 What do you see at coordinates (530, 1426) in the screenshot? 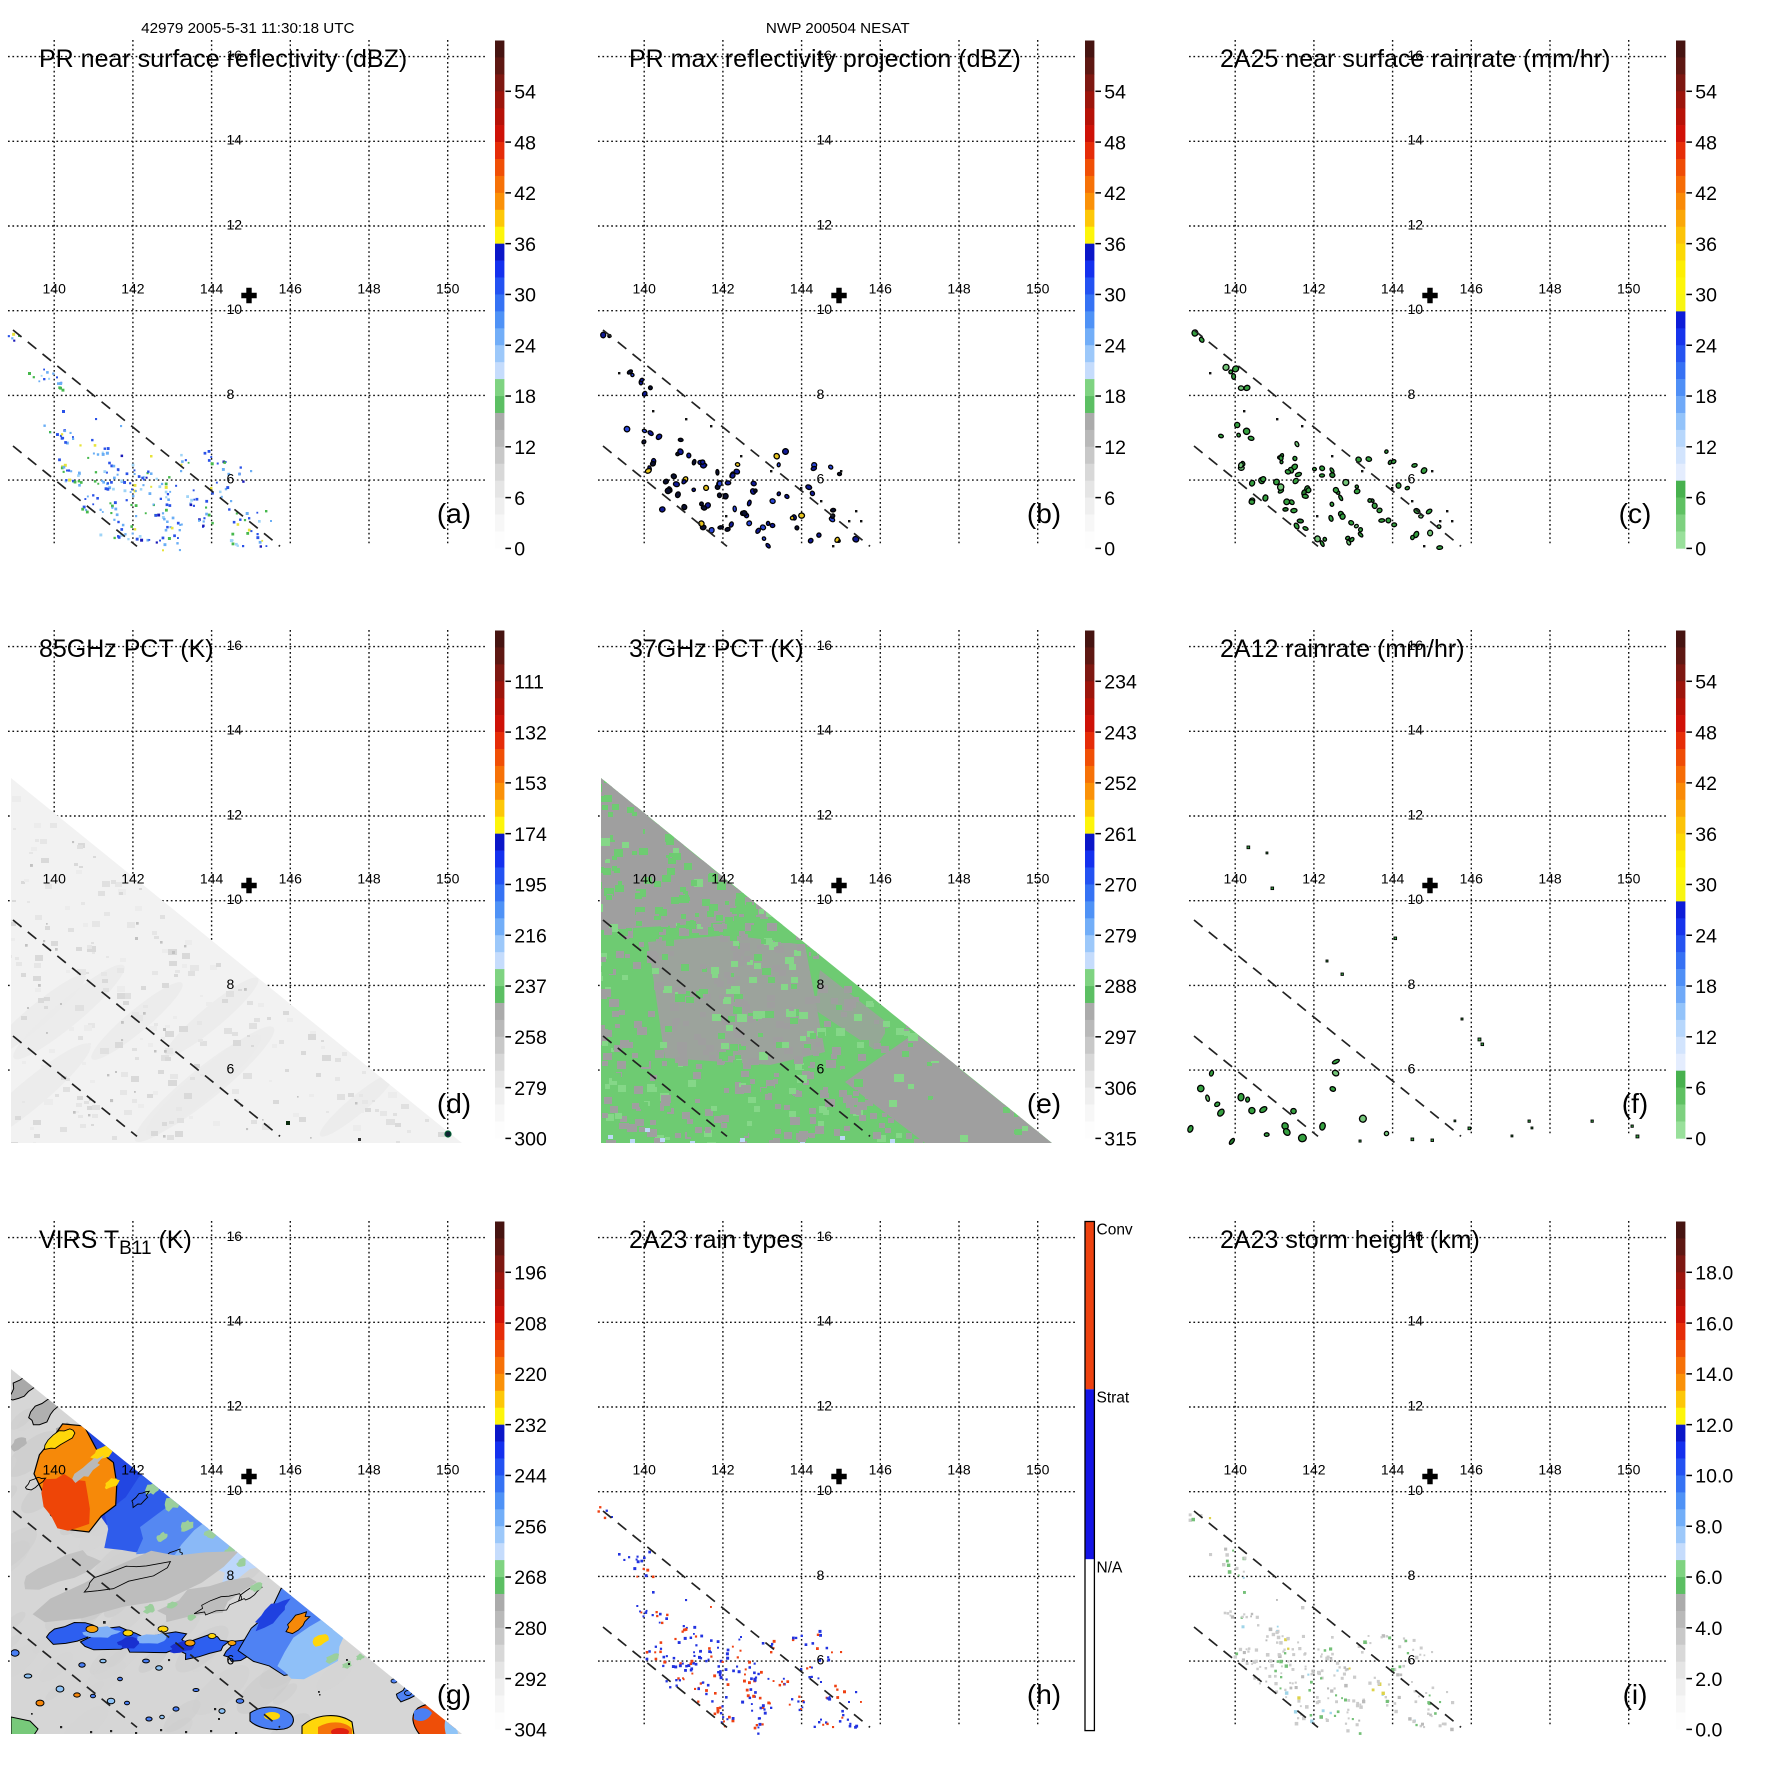
I see `svg-text: 232` at bounding box center [530, 1426].